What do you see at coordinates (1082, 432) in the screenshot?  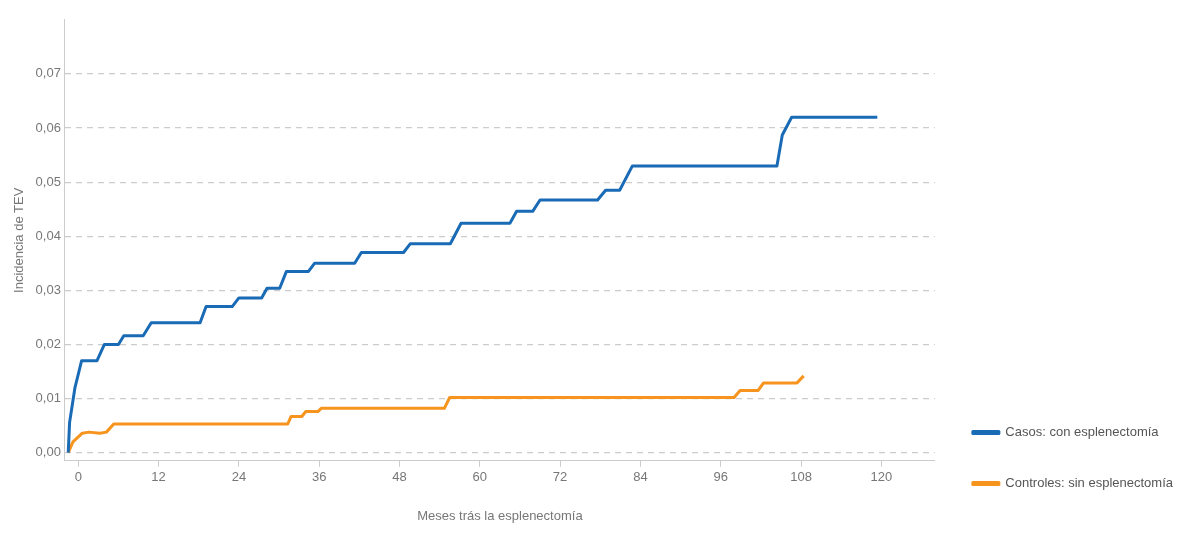 I see `legend-label: Casos: con esplenectomía` at bounding box center [1082, 432].